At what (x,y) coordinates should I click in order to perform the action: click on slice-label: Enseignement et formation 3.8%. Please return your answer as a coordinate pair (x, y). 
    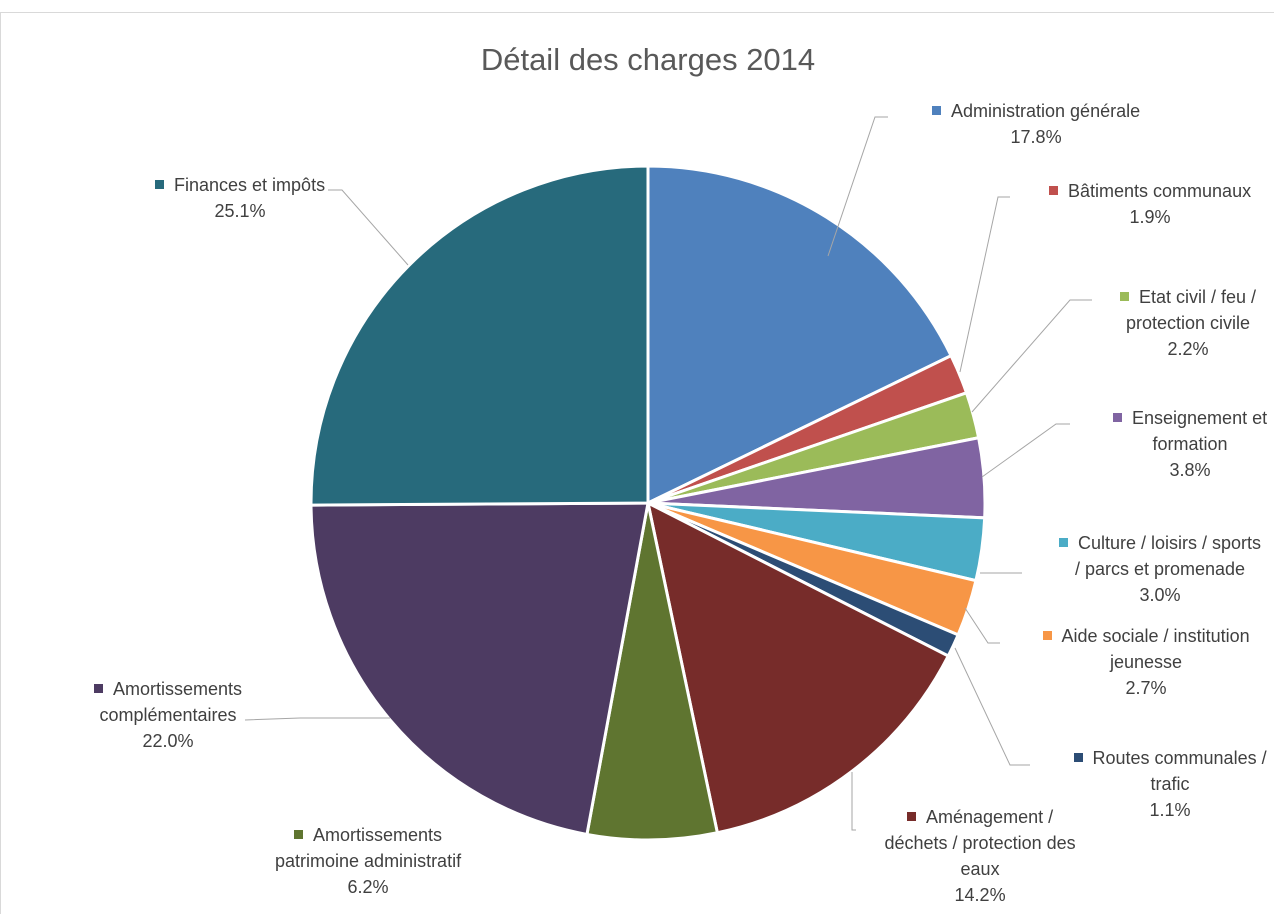
    Looking at the image, I should click on (1190, 444).